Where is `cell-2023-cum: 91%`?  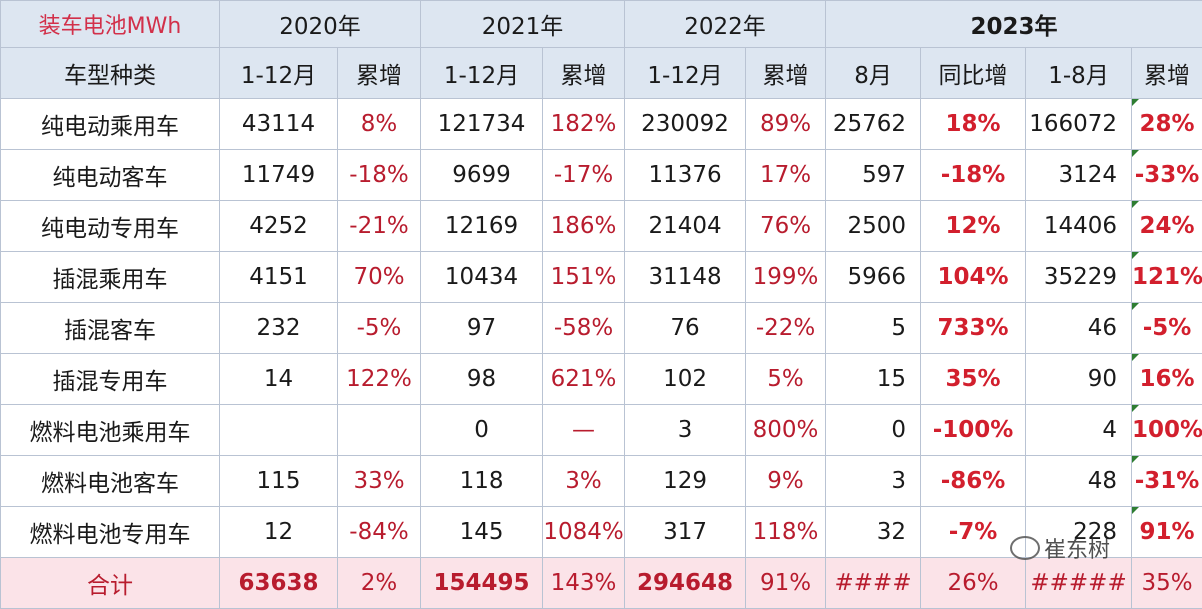 cell-2023-cum: 91% is located at coordinates (1167, 532).